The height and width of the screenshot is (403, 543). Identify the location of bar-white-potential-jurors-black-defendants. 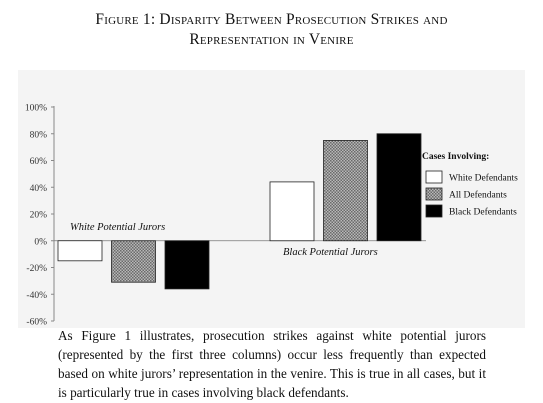
(187, 265).